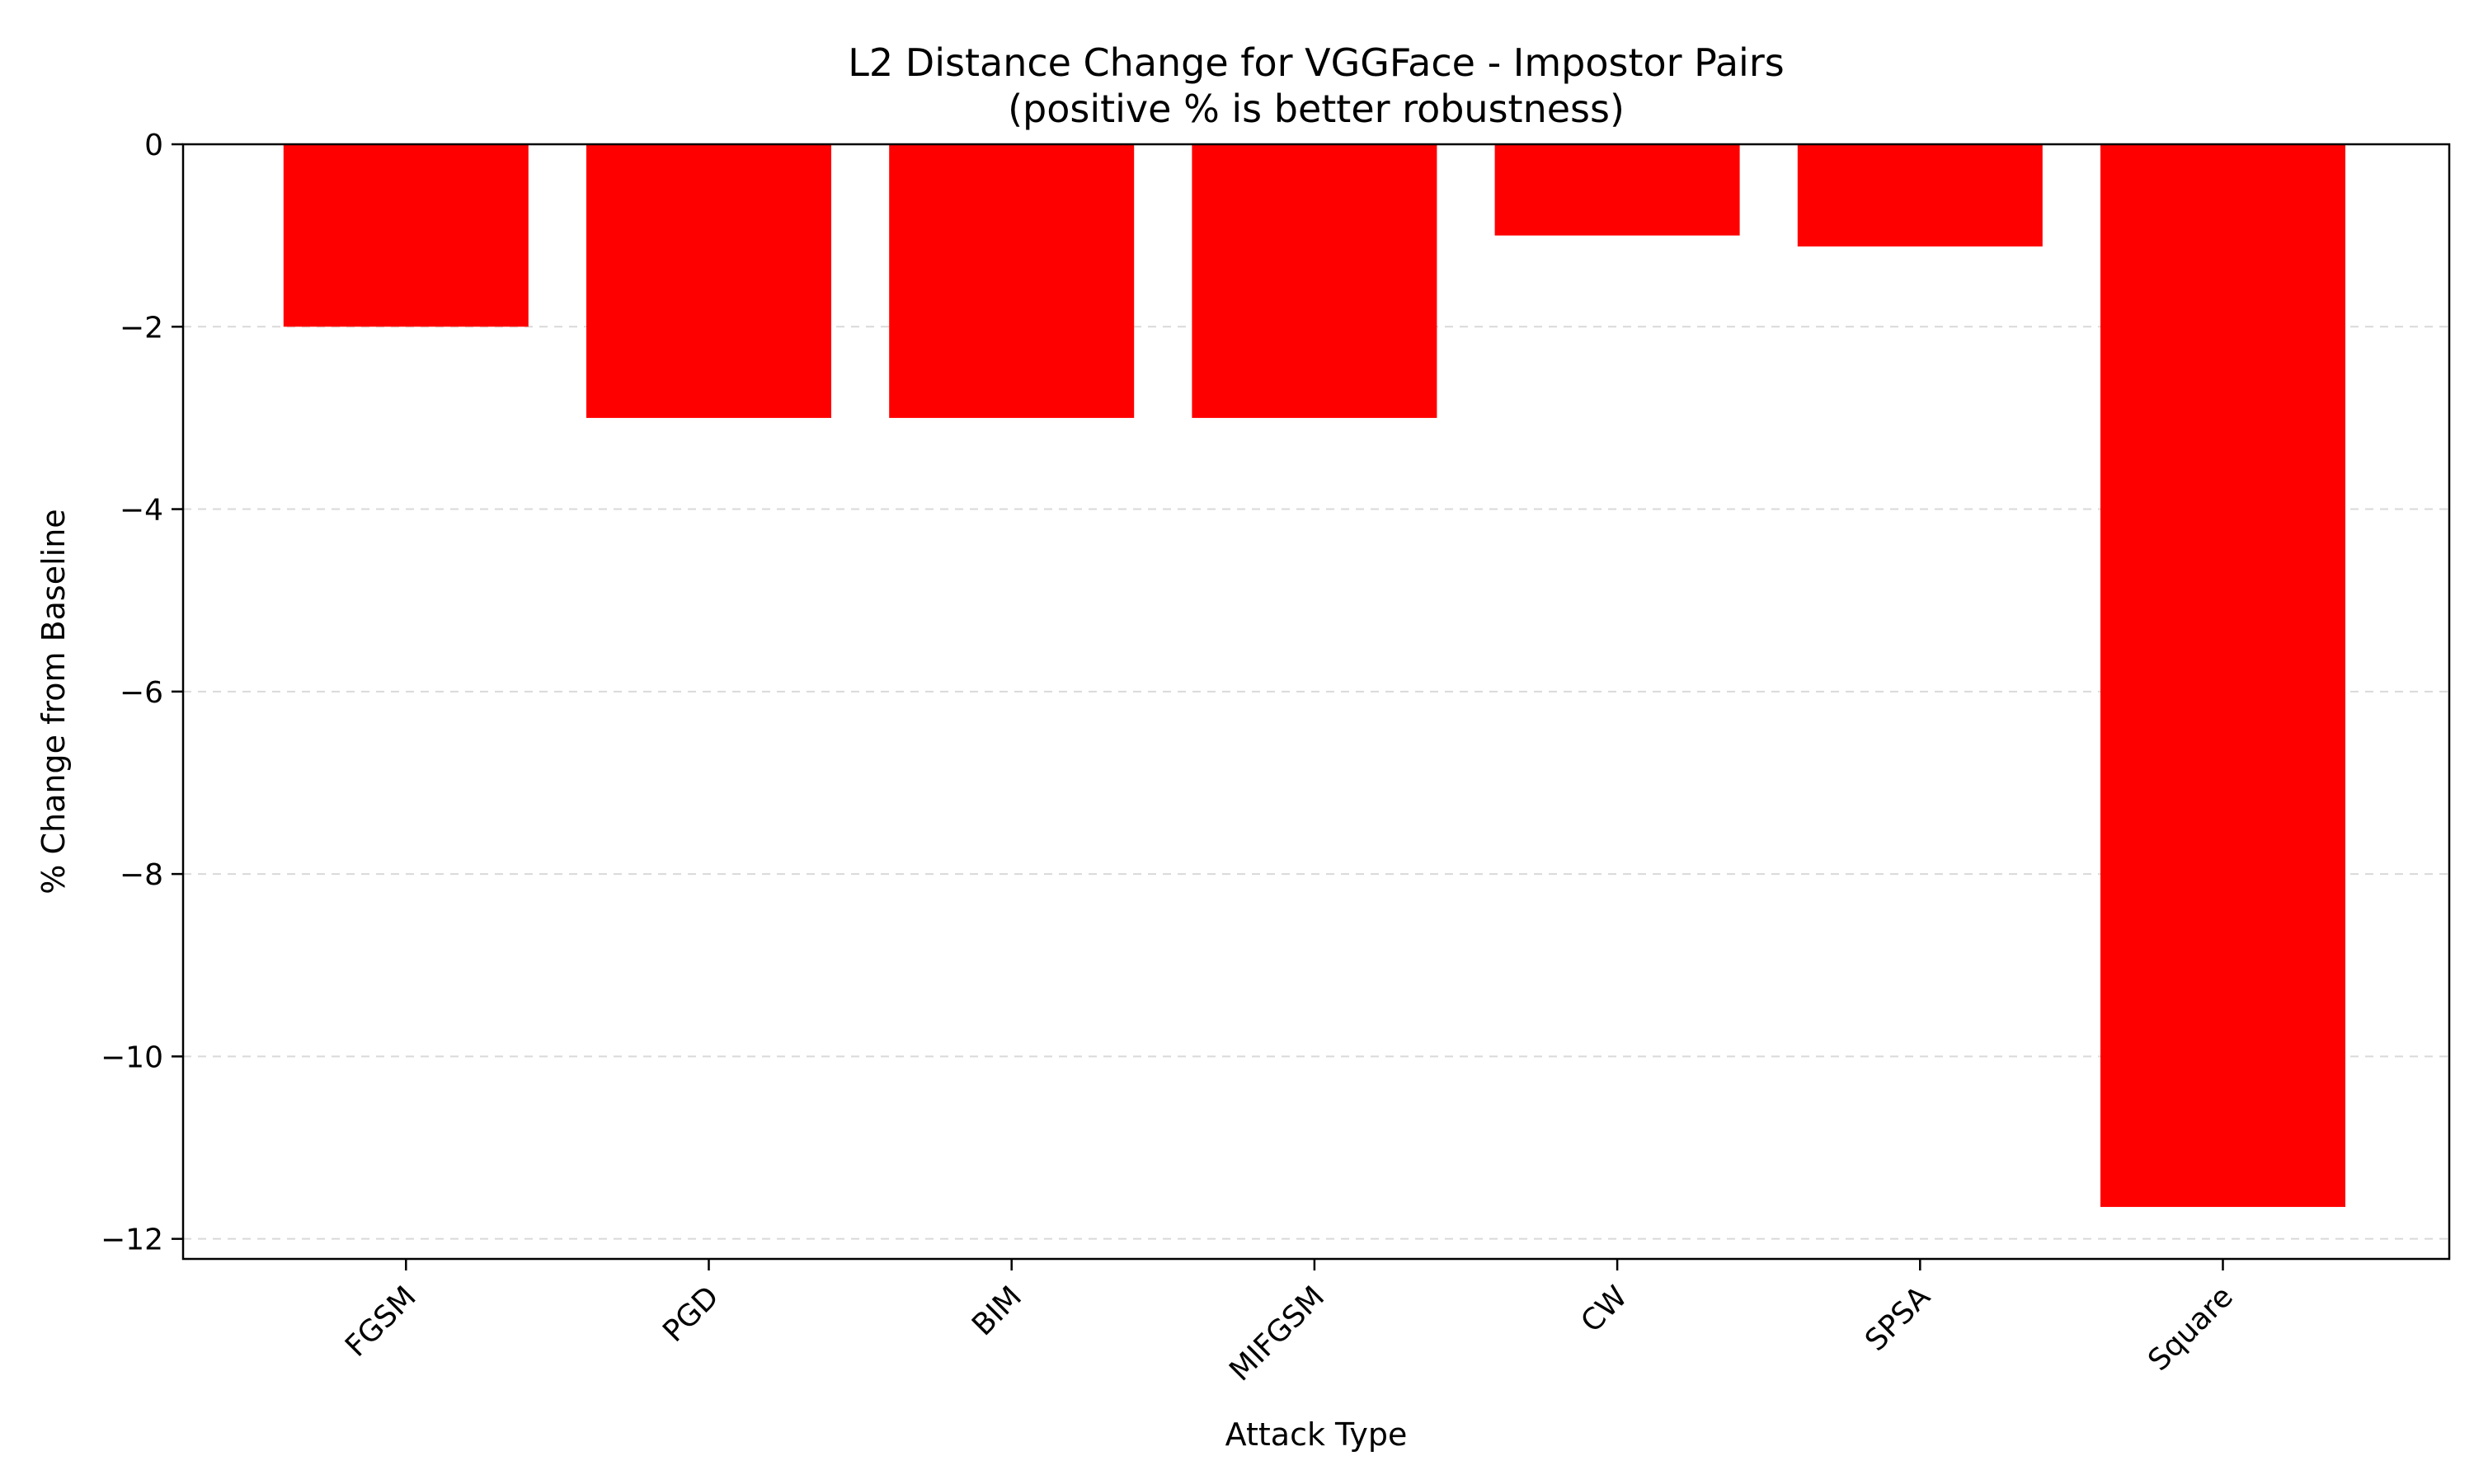 The width and height of the screenshot is (2474, 1484). What do you see at coordinates (708, 281) in the screenshot?
I see `bar-pgd` at bounding box center [708, 281].